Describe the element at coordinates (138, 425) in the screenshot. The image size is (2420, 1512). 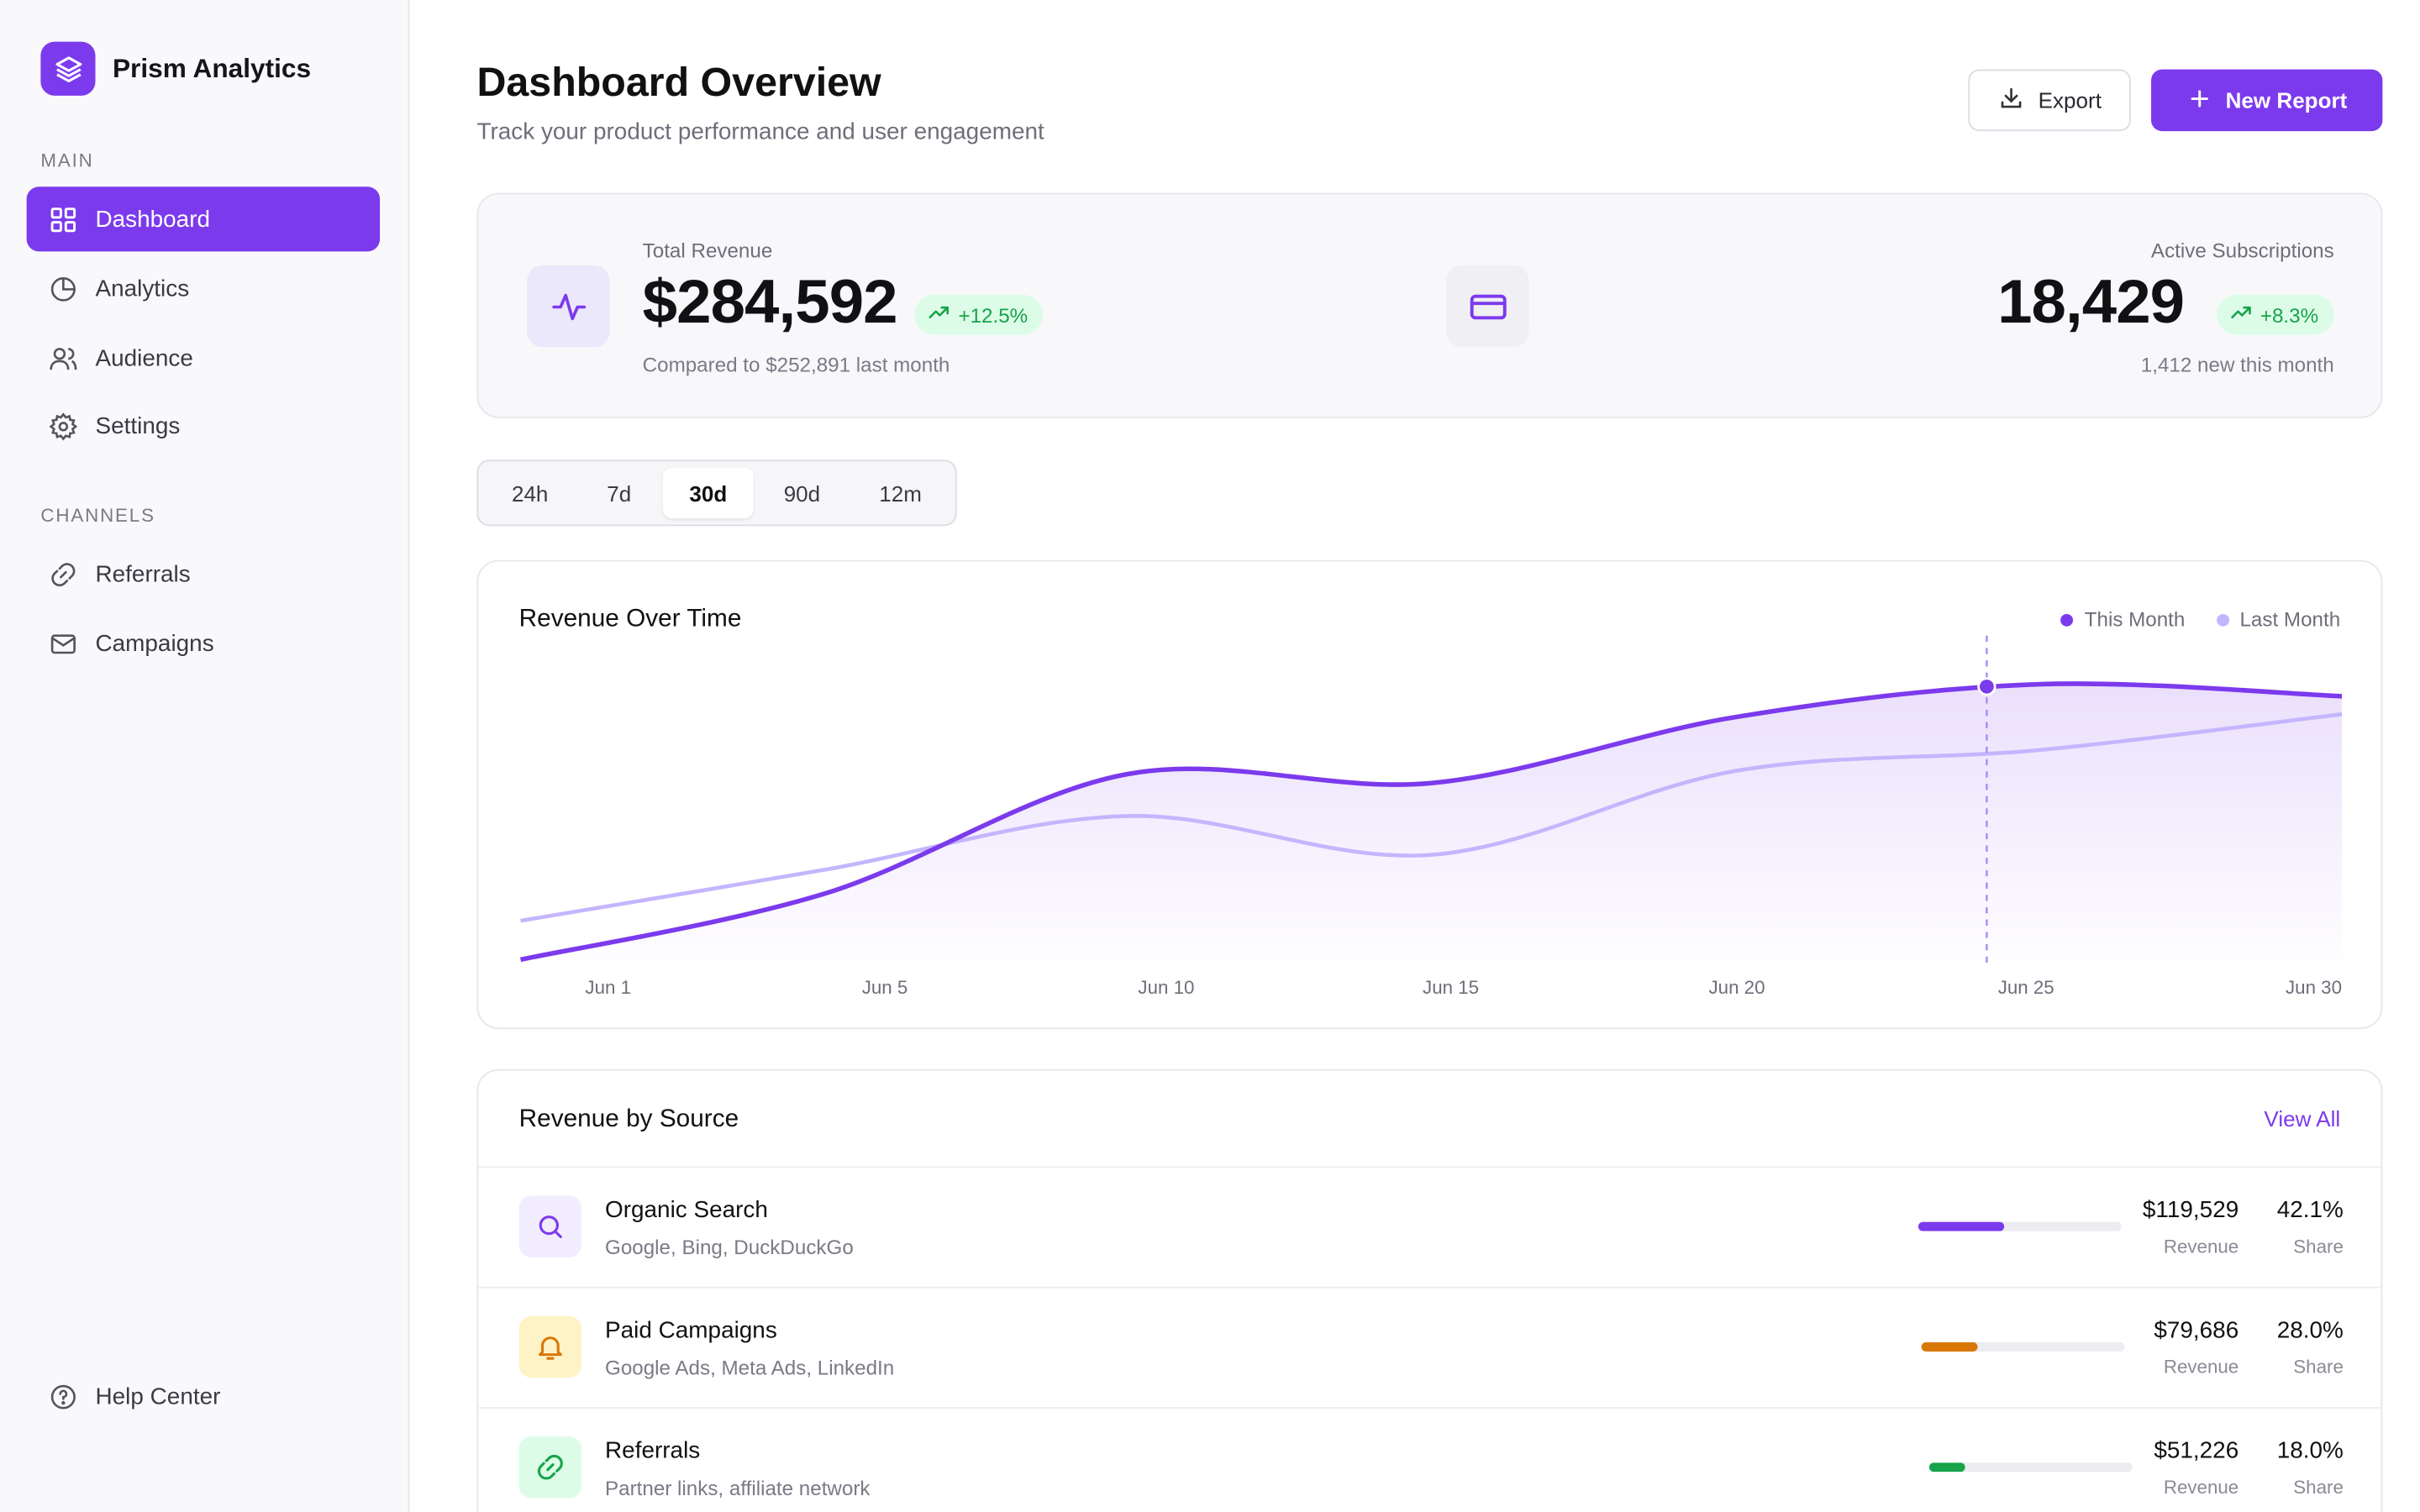
I see `sidebar-item-label: Settings` at that location.